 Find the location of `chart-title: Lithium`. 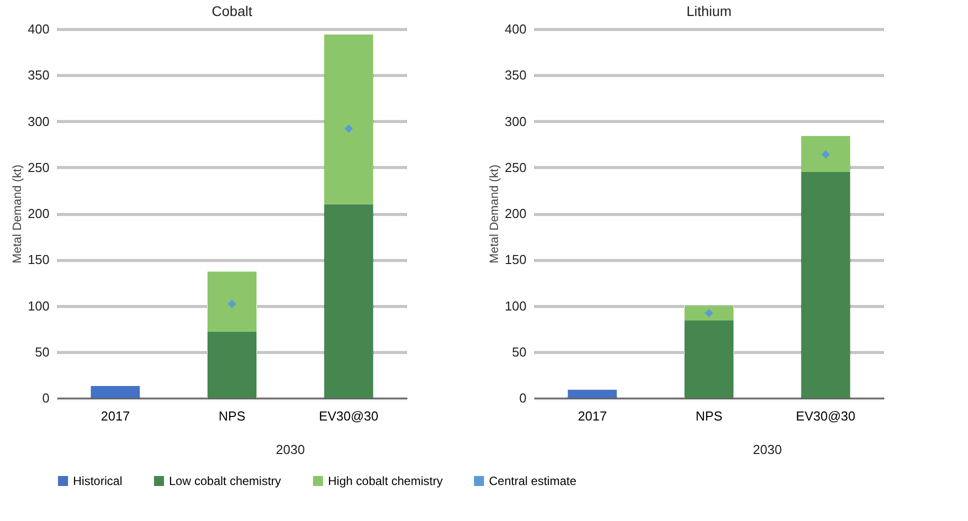

chart-title: Lithium is located at coordinates (709, 11).